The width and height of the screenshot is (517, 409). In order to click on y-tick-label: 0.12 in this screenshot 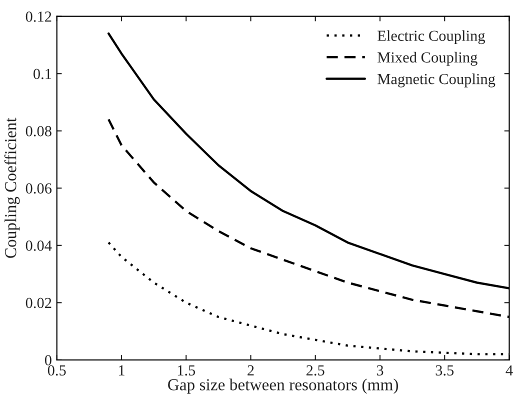, I will do `click(39, 17)`.